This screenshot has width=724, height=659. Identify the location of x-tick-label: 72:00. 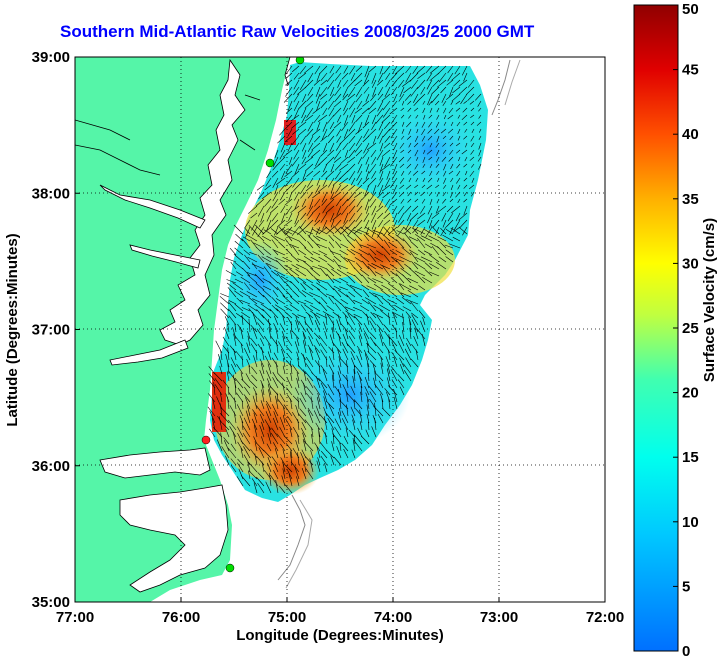
(605, 617).